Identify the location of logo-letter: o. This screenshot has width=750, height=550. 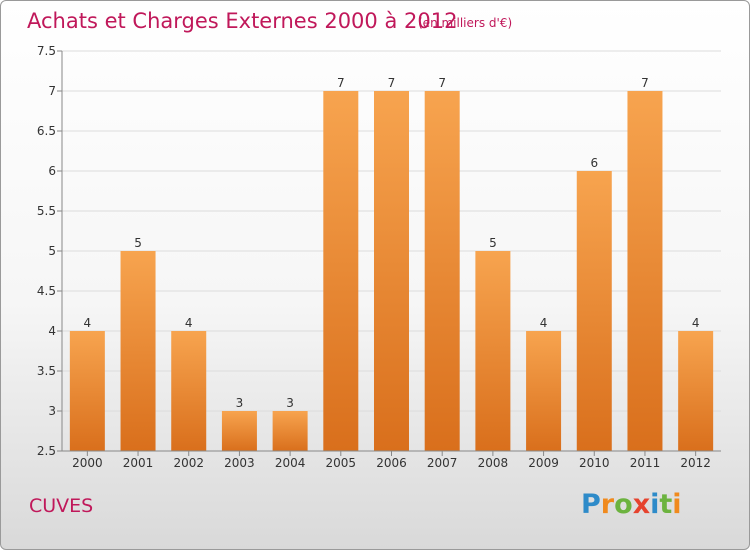
(623, 504).